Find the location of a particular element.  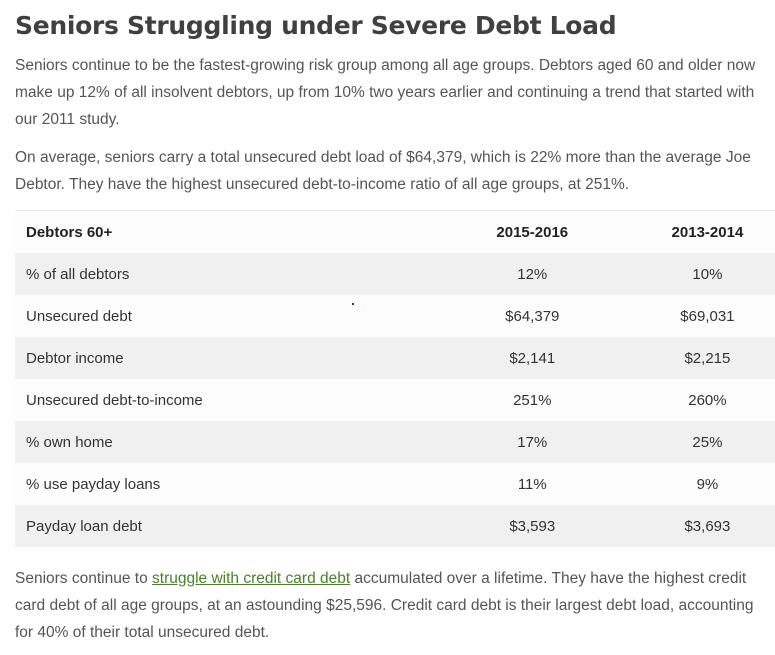

cell-value: $2,215 is located at coordinates (707, 358).